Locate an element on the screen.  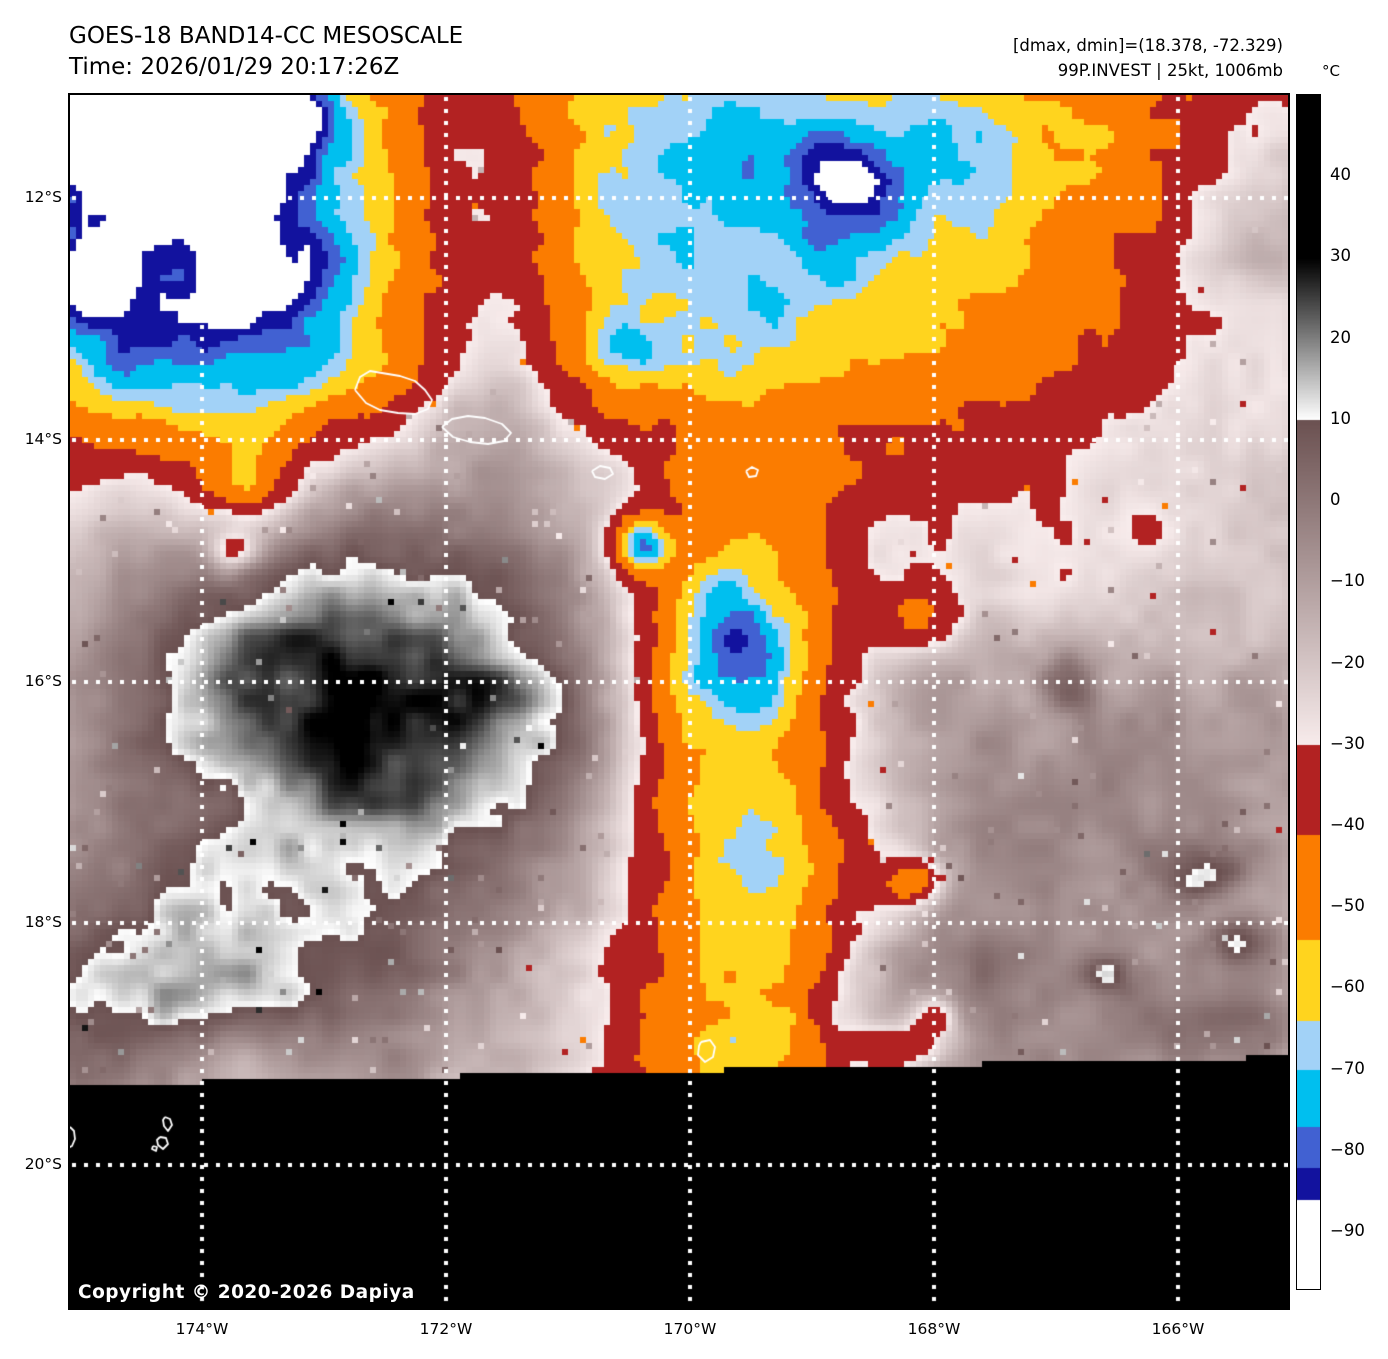
colorbar-canvas is located at coordinates (1308, 692).